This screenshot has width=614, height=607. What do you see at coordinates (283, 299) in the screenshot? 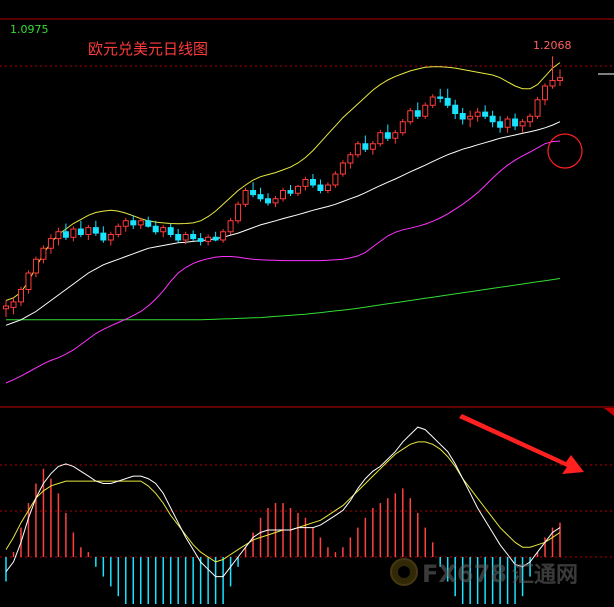
I see `ma-long-line` at bounding box center [283, 299].